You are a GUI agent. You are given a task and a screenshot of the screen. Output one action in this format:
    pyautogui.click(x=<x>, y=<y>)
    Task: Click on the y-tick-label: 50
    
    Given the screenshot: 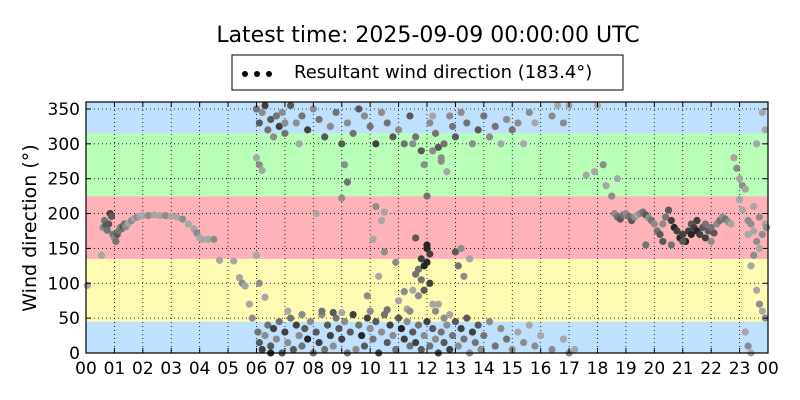 What is the action you would take?
    pyautogui.click(x=69, y=319)
    